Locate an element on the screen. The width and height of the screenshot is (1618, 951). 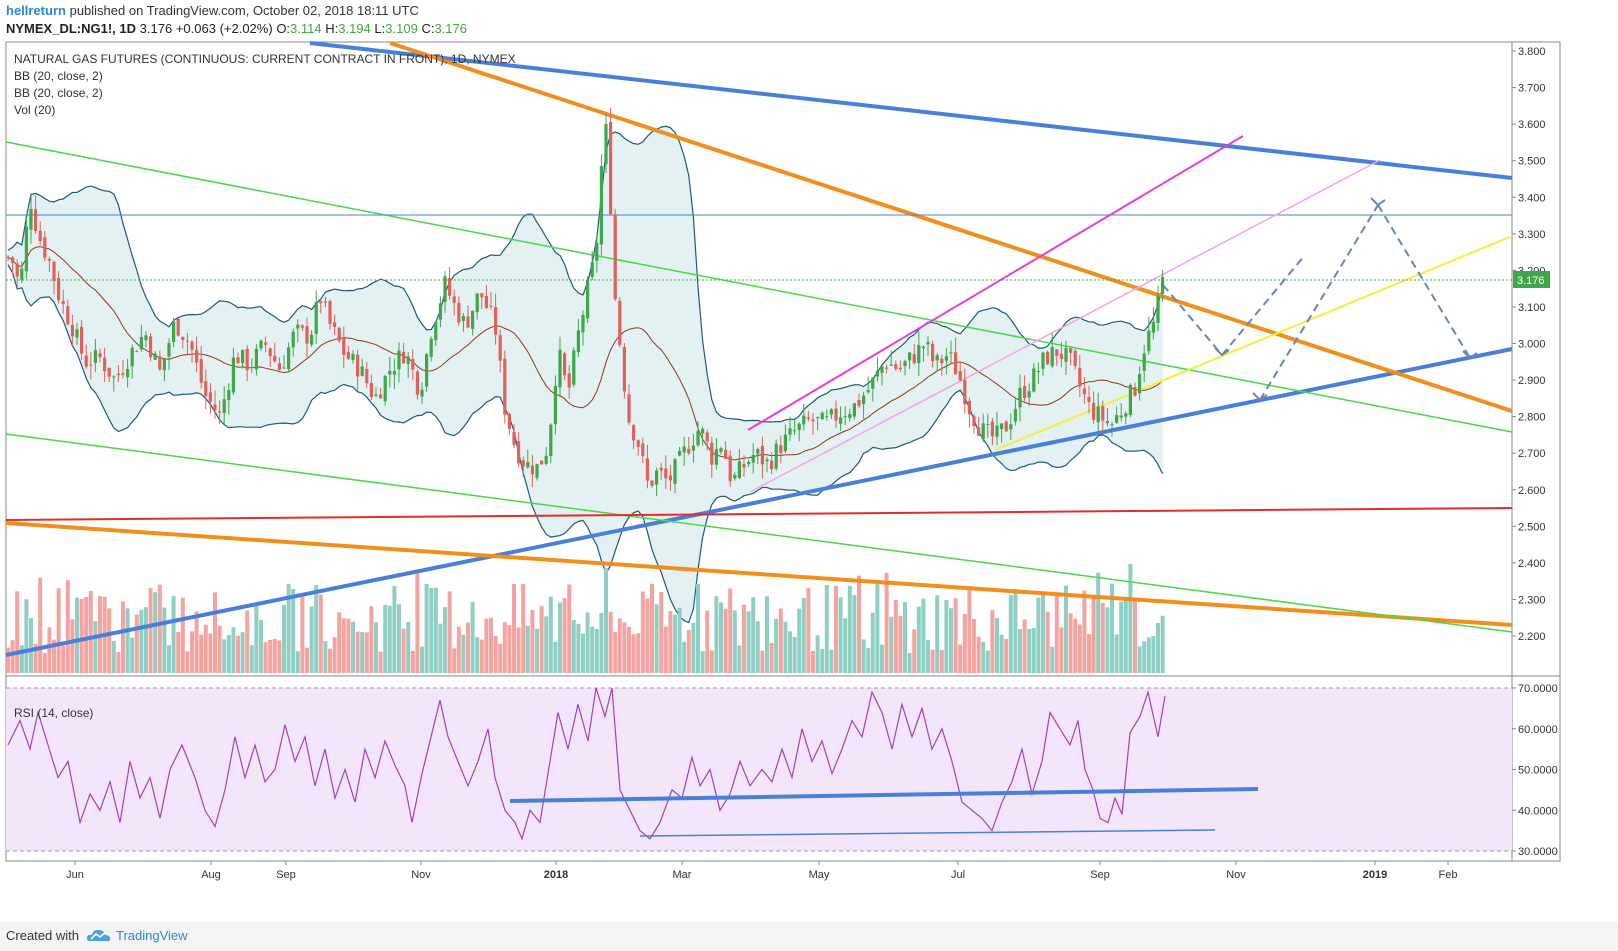
time-tick-label: Jul is located at coordinates (958, 875).